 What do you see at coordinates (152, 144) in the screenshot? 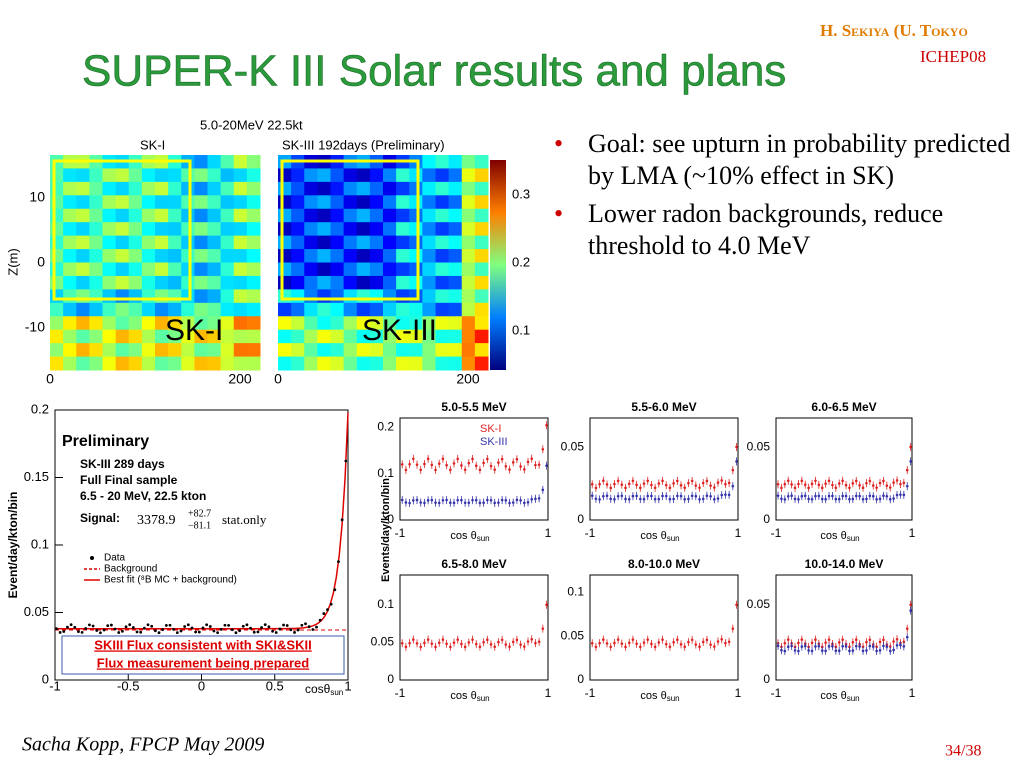
I see `panel-header: SK-I` at bounding box center [152, 144].